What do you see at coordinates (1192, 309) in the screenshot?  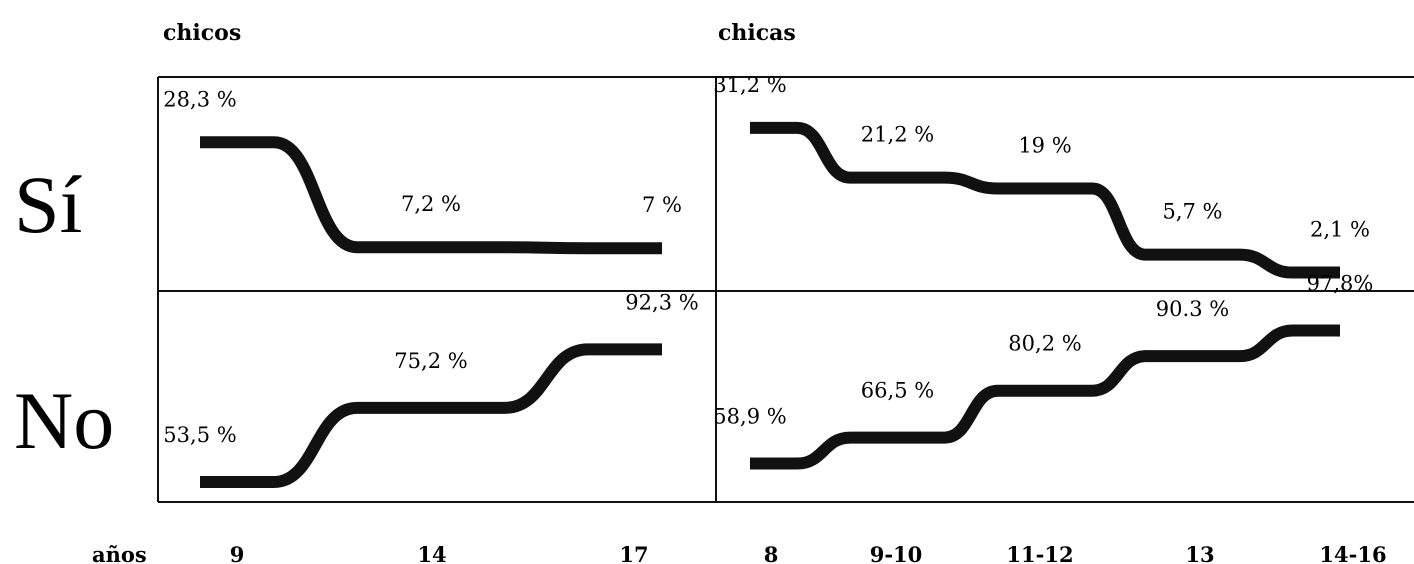 I see `data-label: 90.3 %` at bounding box center [1192, 309].